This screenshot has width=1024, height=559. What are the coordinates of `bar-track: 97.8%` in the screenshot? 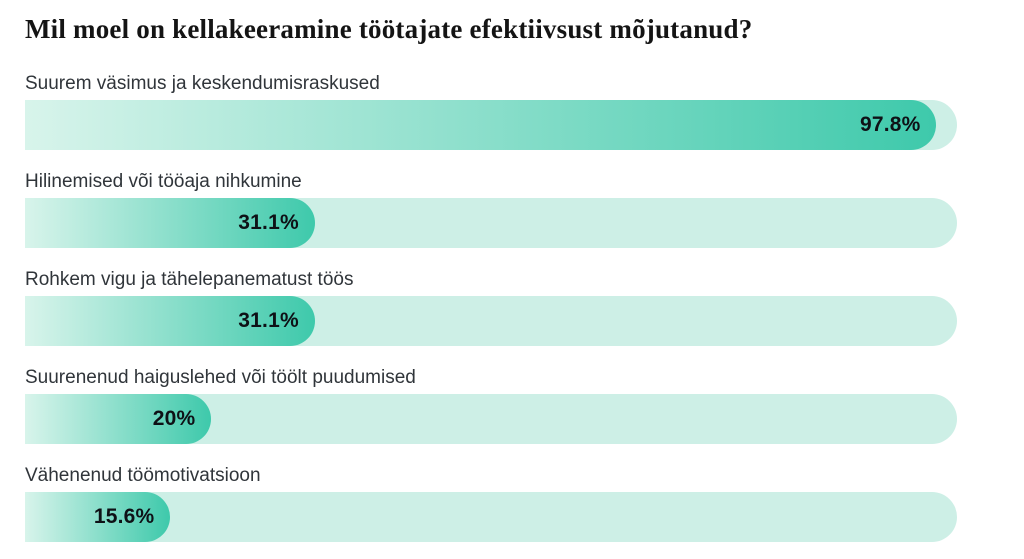 It's located at (491, 125).